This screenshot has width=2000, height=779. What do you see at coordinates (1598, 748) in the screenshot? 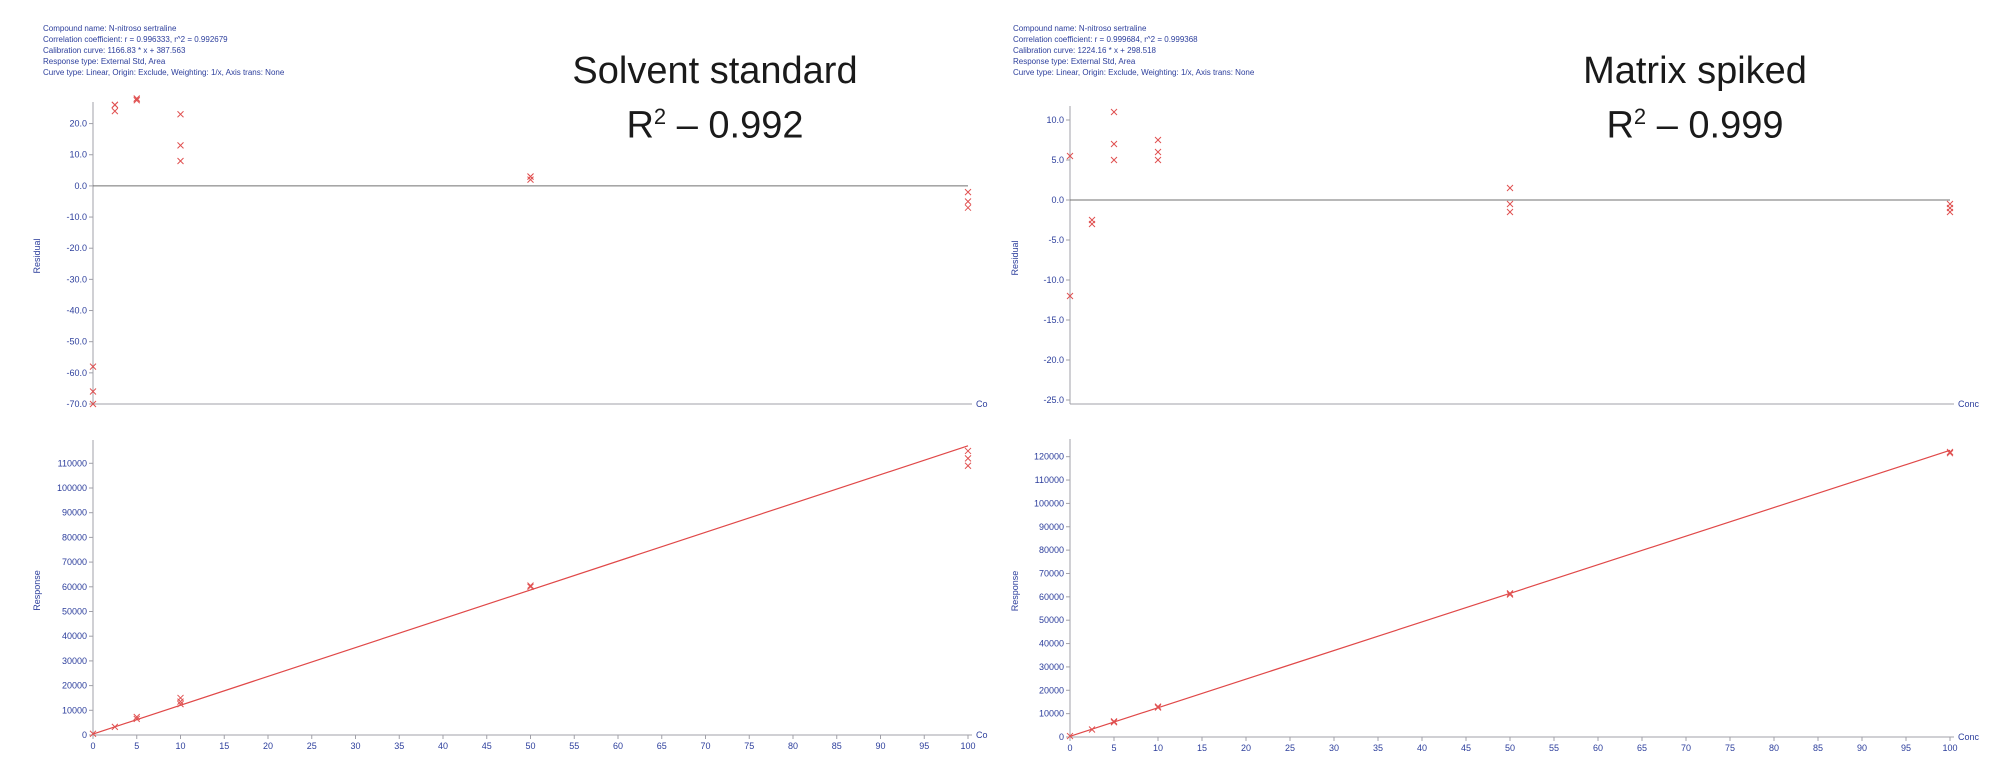
I see `x-tick-label: 60` at bounding box center [1598, 748].